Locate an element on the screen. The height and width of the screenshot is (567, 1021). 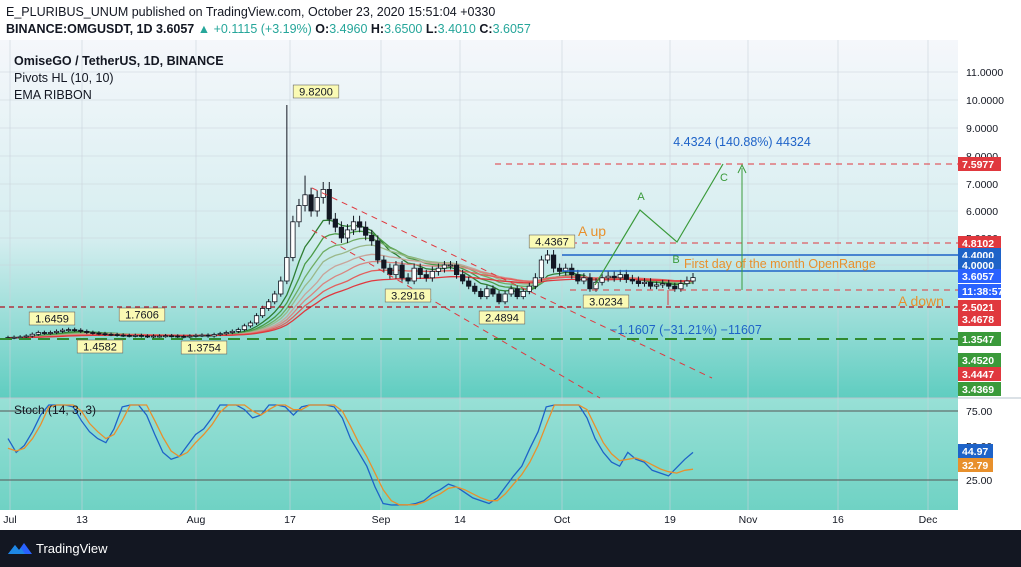
pivot-label-3: 1.3754 is located at coordinates (204, 349).